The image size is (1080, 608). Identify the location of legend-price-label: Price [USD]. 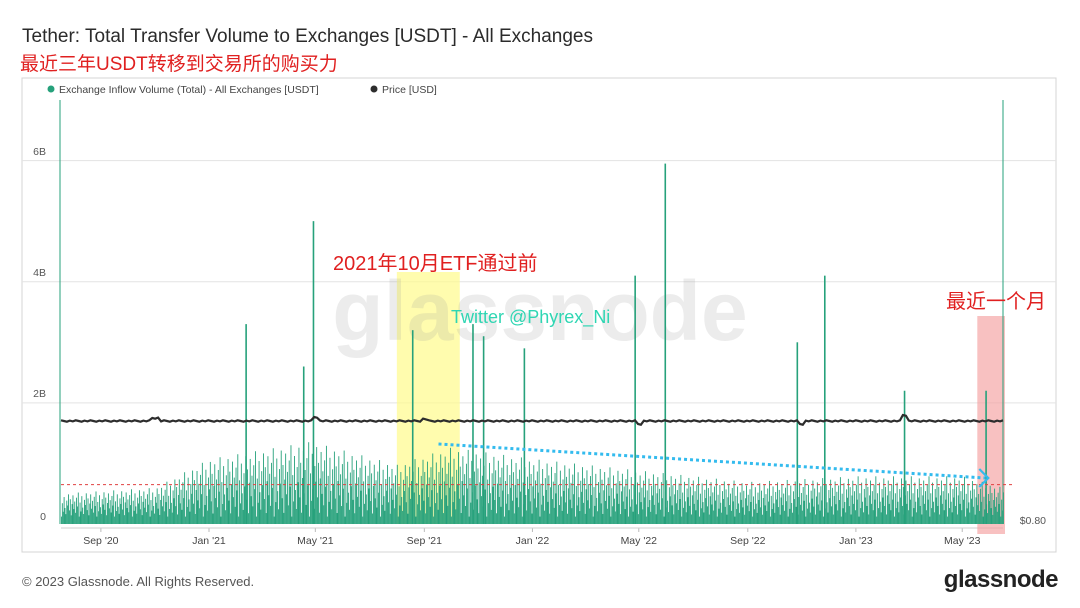
(409, 90).